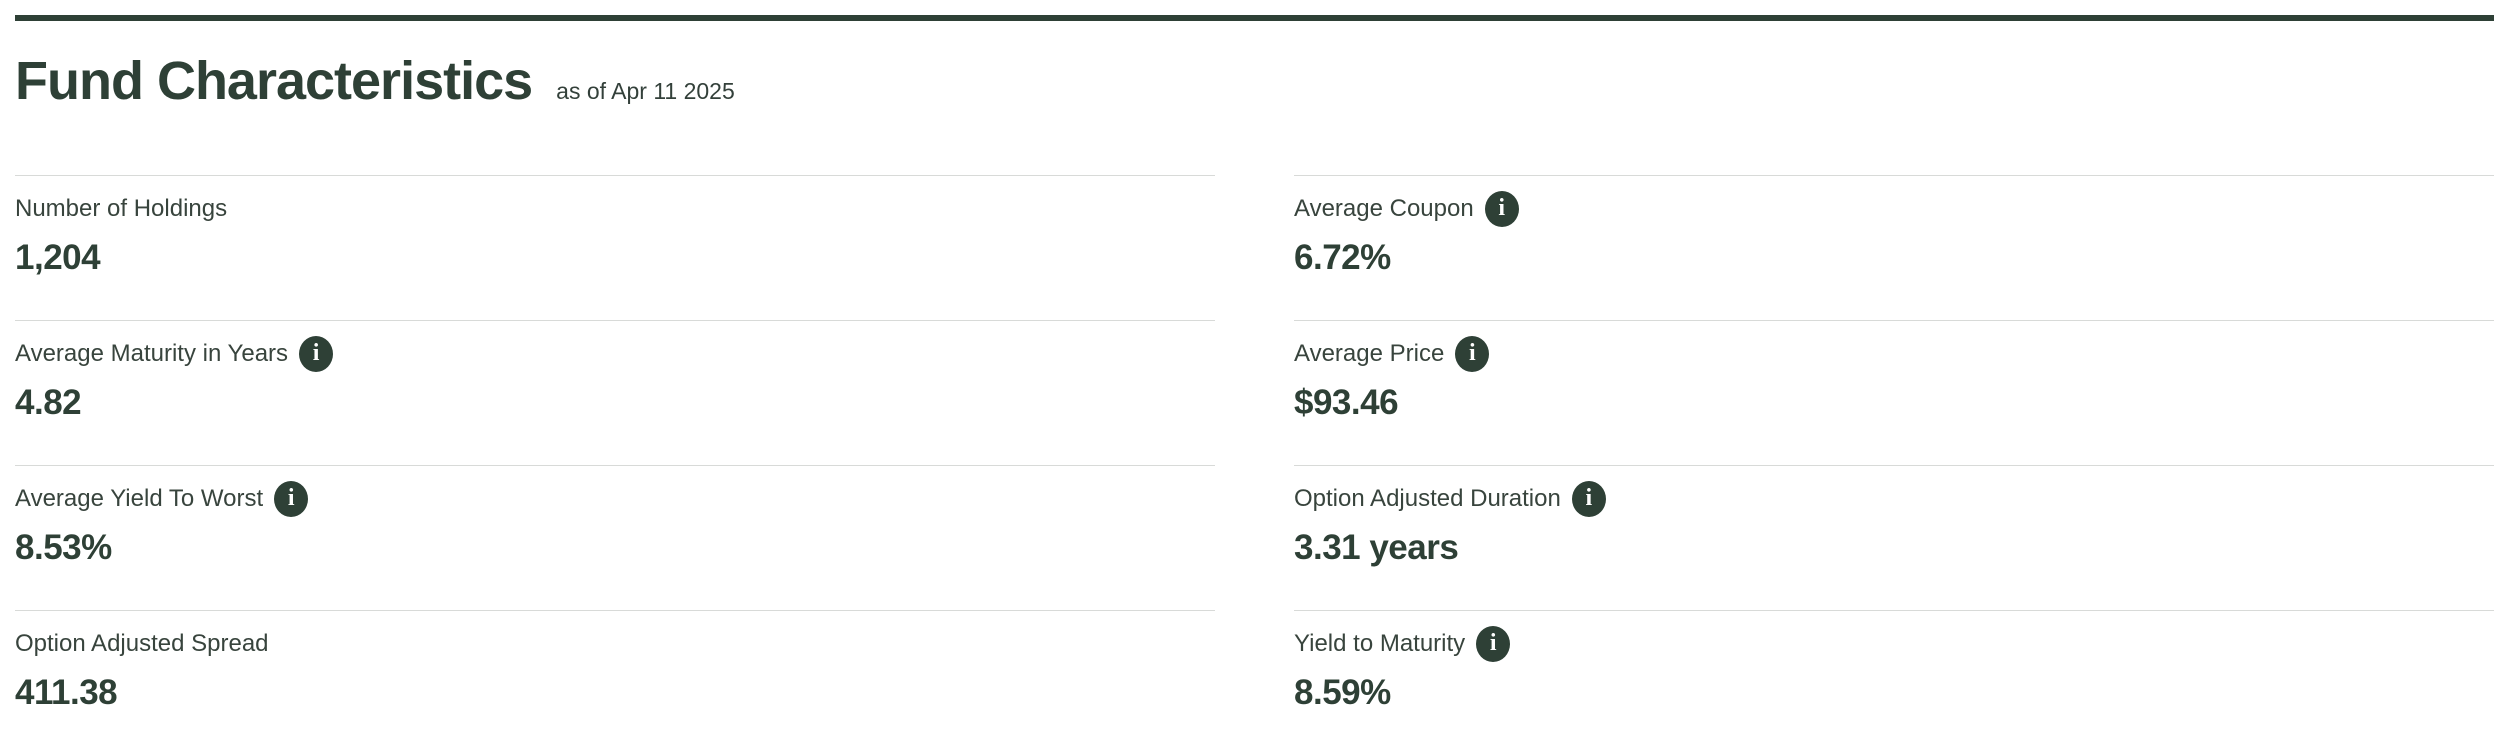 This screenshot has height=755, width=2506. What do you see at coordinates (274, 81) in the screenshot?
I see `page-title: Fund Characteristics` at bounding box center [274, 81].